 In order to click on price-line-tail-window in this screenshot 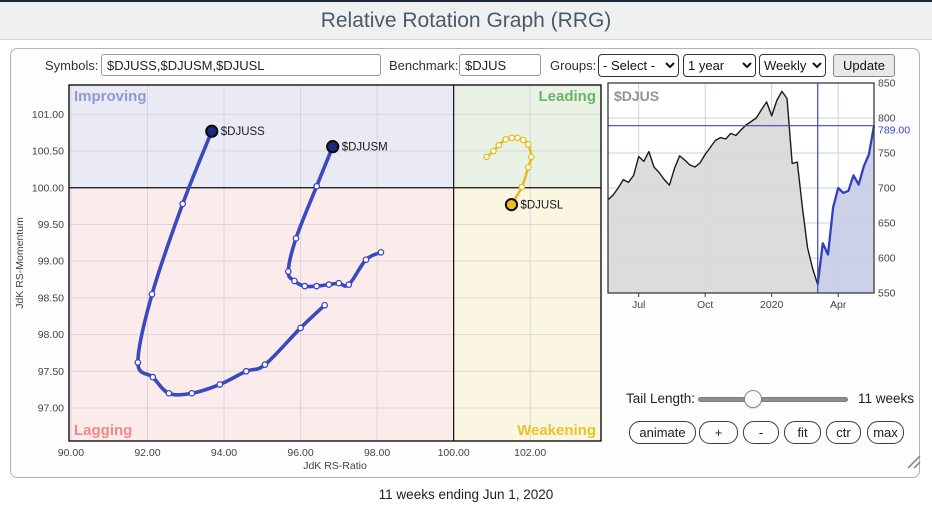, I will do `click(846, 205)`.